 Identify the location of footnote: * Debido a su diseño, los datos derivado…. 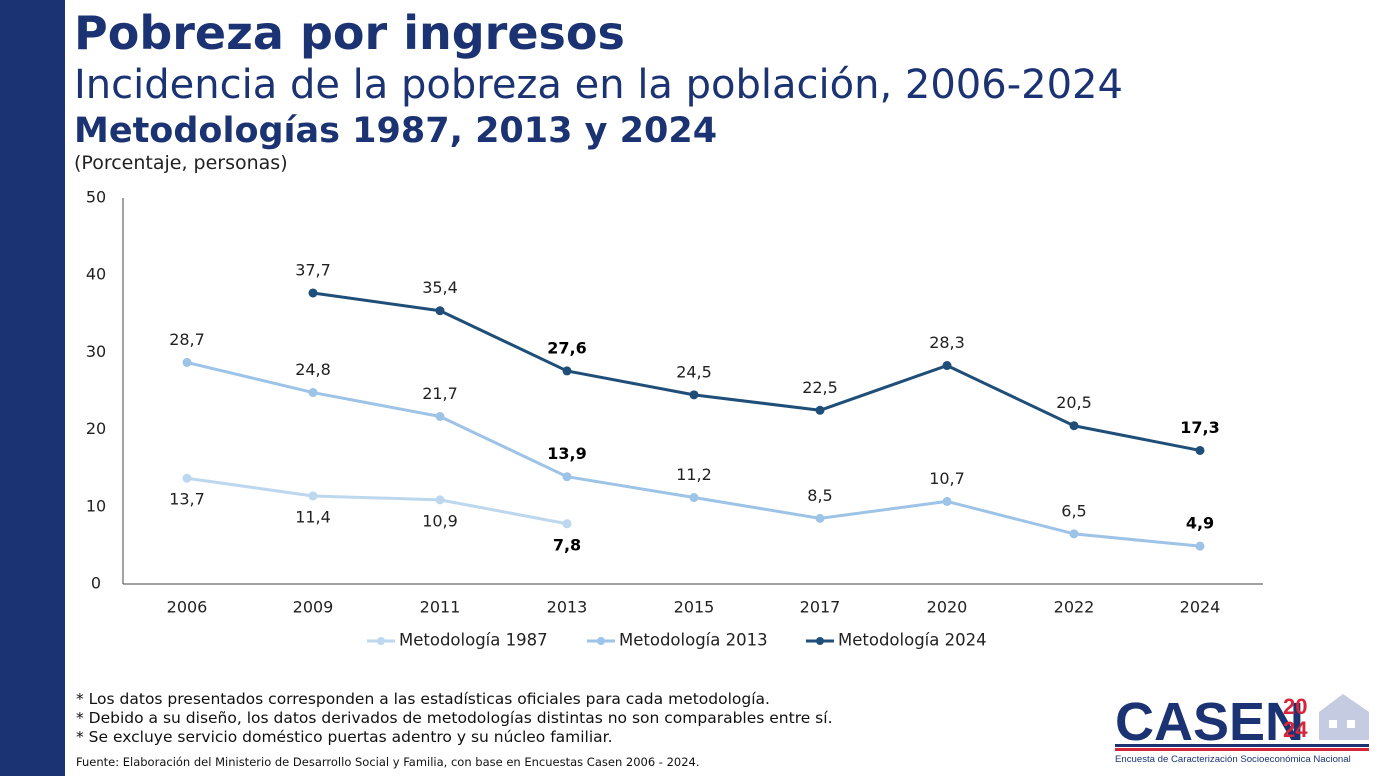
(454, 718).